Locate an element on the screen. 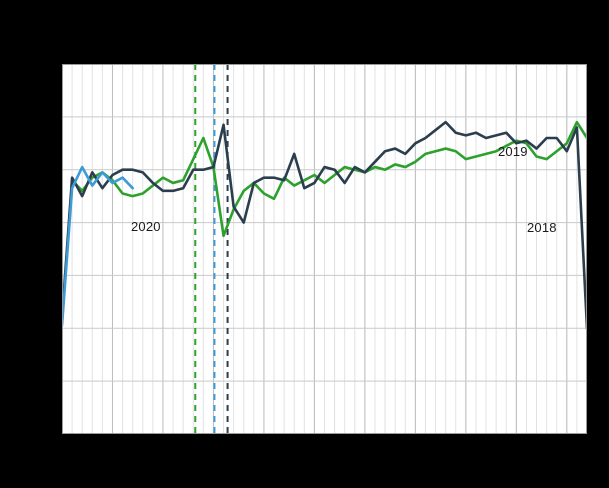  series-line-2020 is located at coordinates (98, 246).